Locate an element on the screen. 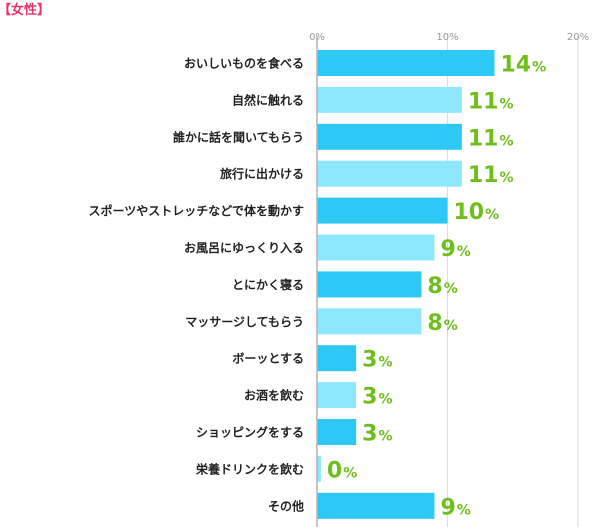 Image resolution: width=597 pixels, height=530 pixels. value-label: 14% is located at coordinates (523, 65).